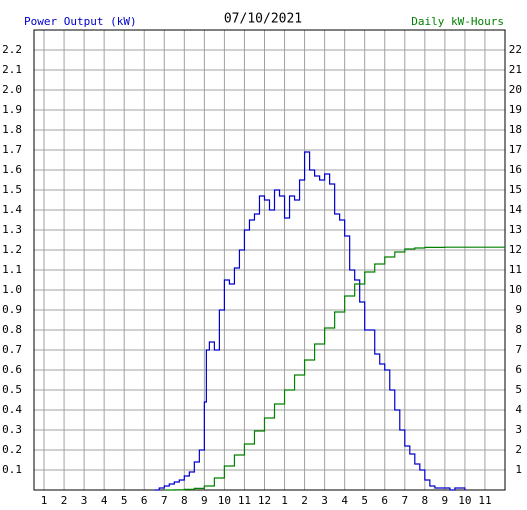  What do you see at coordinates (515, 89) in the screenshot?
I see `y2-tick-label: 20` at bounding box center [515, 89].